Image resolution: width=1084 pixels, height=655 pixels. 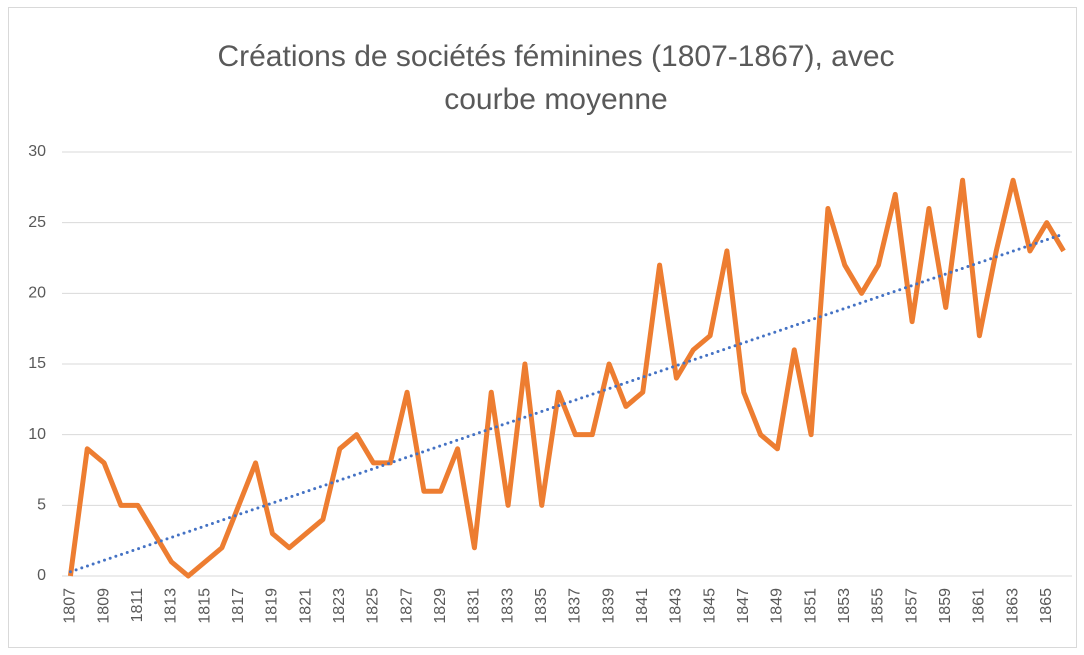 I want to click on x-tick-label: 1847, so click(x=743, y=606).